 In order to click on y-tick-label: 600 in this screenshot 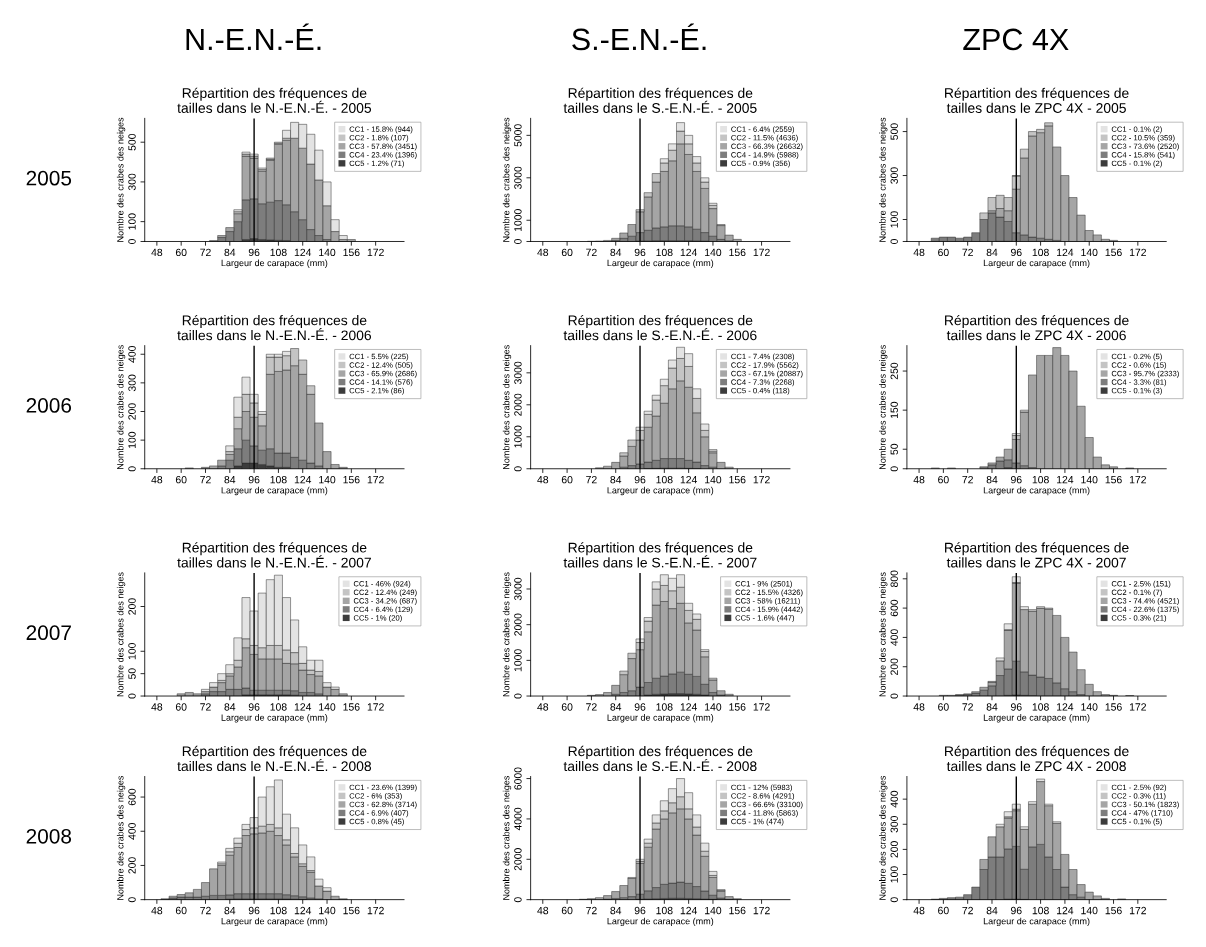, I will do `click(894, 608)`.